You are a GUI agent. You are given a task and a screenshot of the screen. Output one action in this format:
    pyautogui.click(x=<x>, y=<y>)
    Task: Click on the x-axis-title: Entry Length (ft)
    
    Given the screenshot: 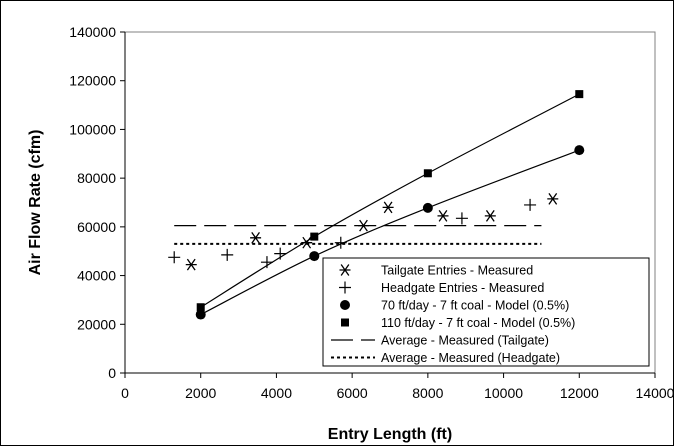 What is the action you would take?
    pyautogui.click(x=390, y=434)
    